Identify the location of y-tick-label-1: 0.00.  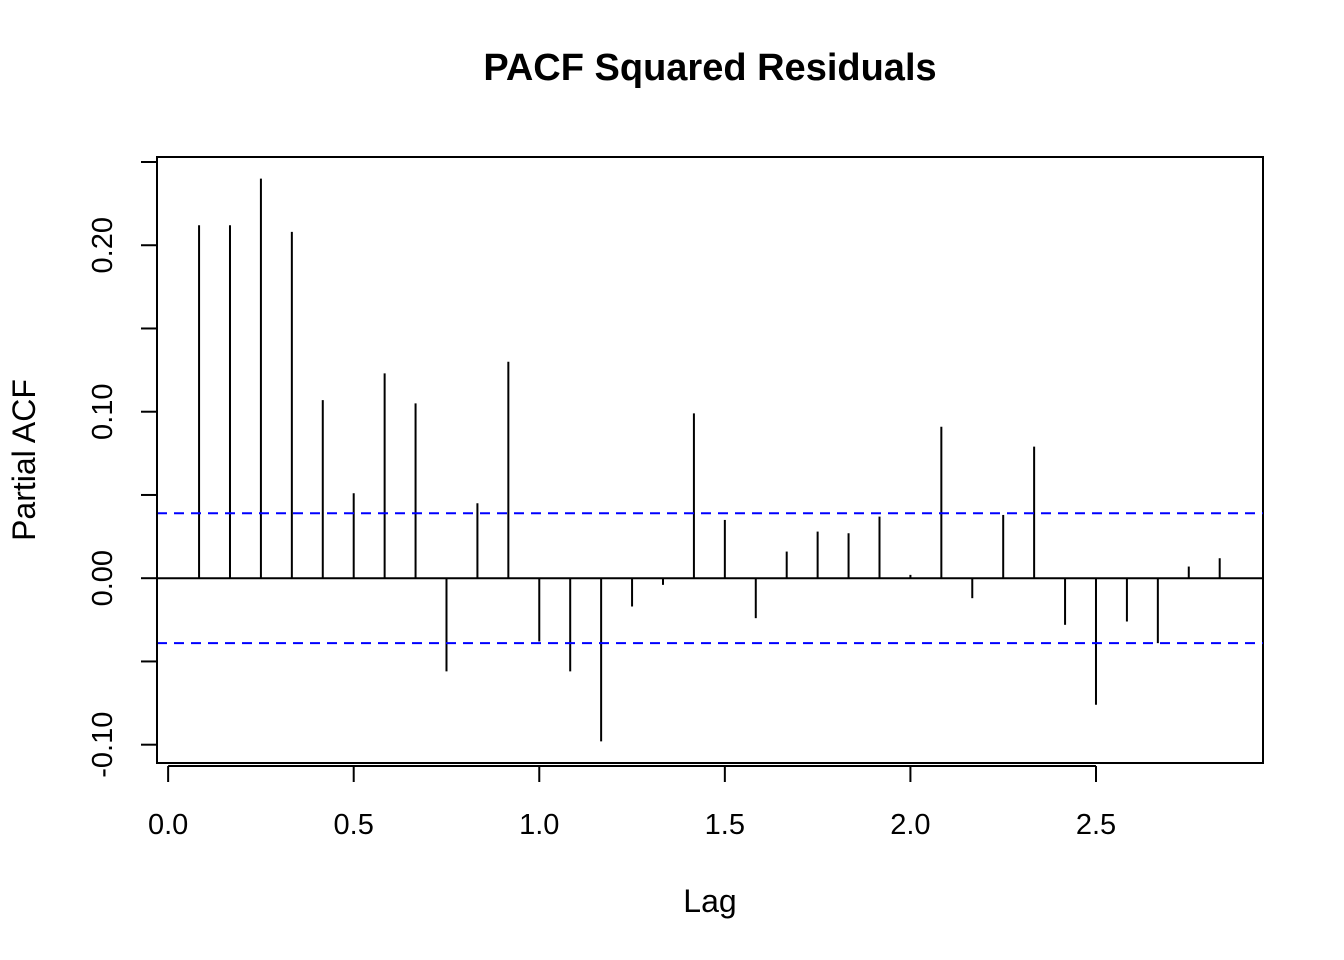
(103, 578).